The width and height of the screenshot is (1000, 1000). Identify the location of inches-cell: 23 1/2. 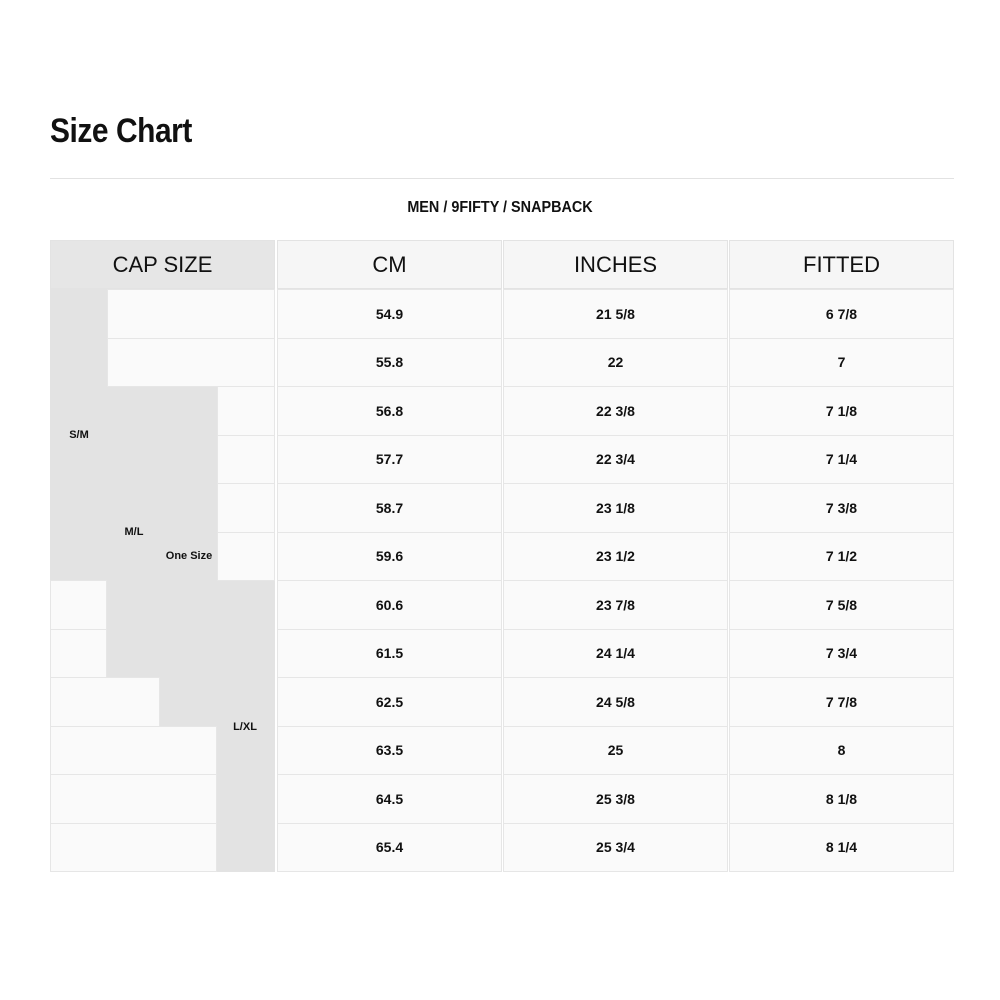
(615, 556).